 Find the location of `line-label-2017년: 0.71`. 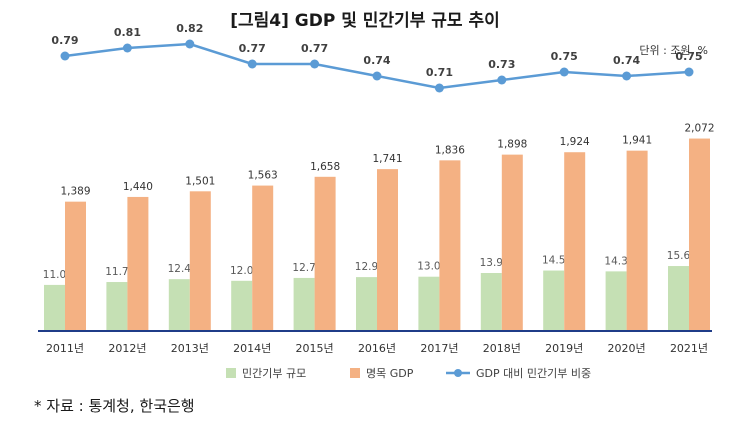

line-label-2017년: 0.71 is located at coordinates (439, 72).